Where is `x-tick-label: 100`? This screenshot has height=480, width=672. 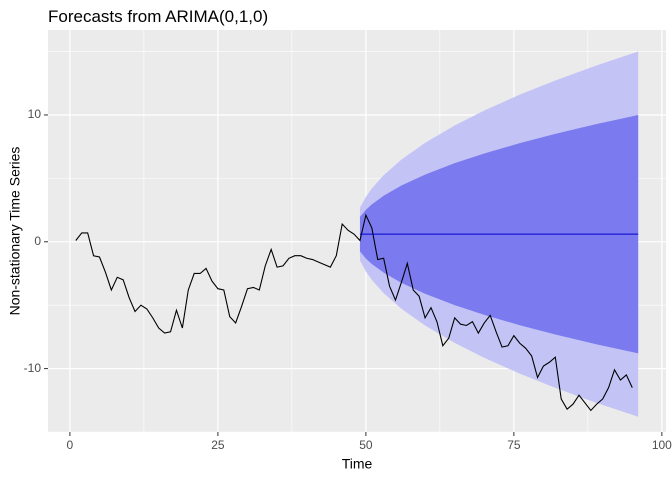
x-tick-label: 100 is located at coordinates (662, 445).